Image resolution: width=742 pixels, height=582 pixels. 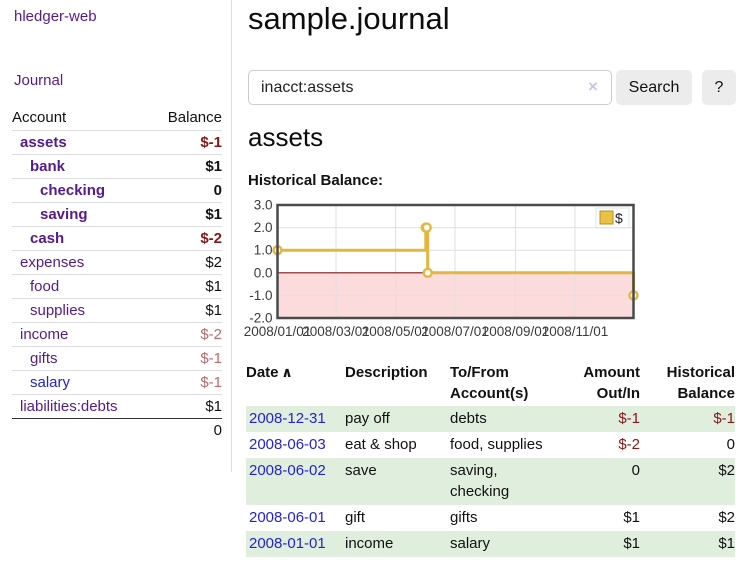 What do you see at coordinates (55, 16) in the screenshot?
I see `app-brand-link: hledger-web` at bounding box center [55, 16].